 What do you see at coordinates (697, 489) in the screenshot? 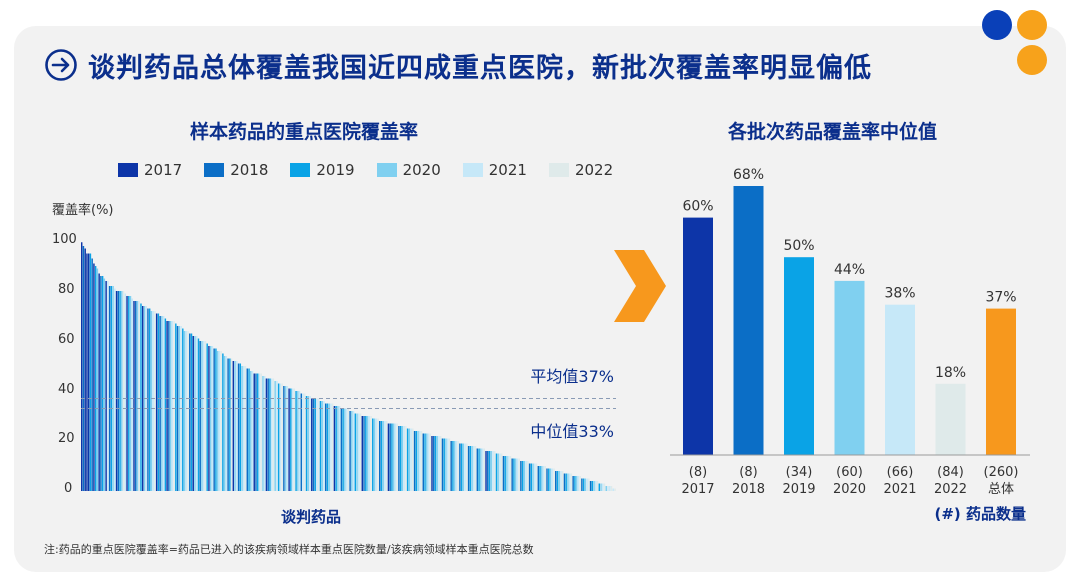
I see `category-label: 2017` at bounding box center [697, 489].